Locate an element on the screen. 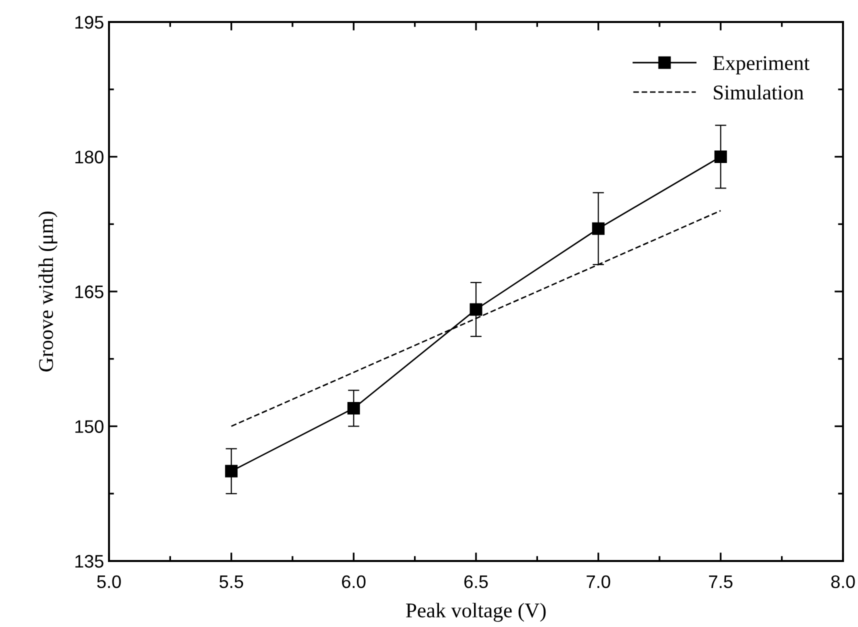 The height and width of the screenshot is (627, 858). y-tick-label: 180 is located at coordinates (89, 157).